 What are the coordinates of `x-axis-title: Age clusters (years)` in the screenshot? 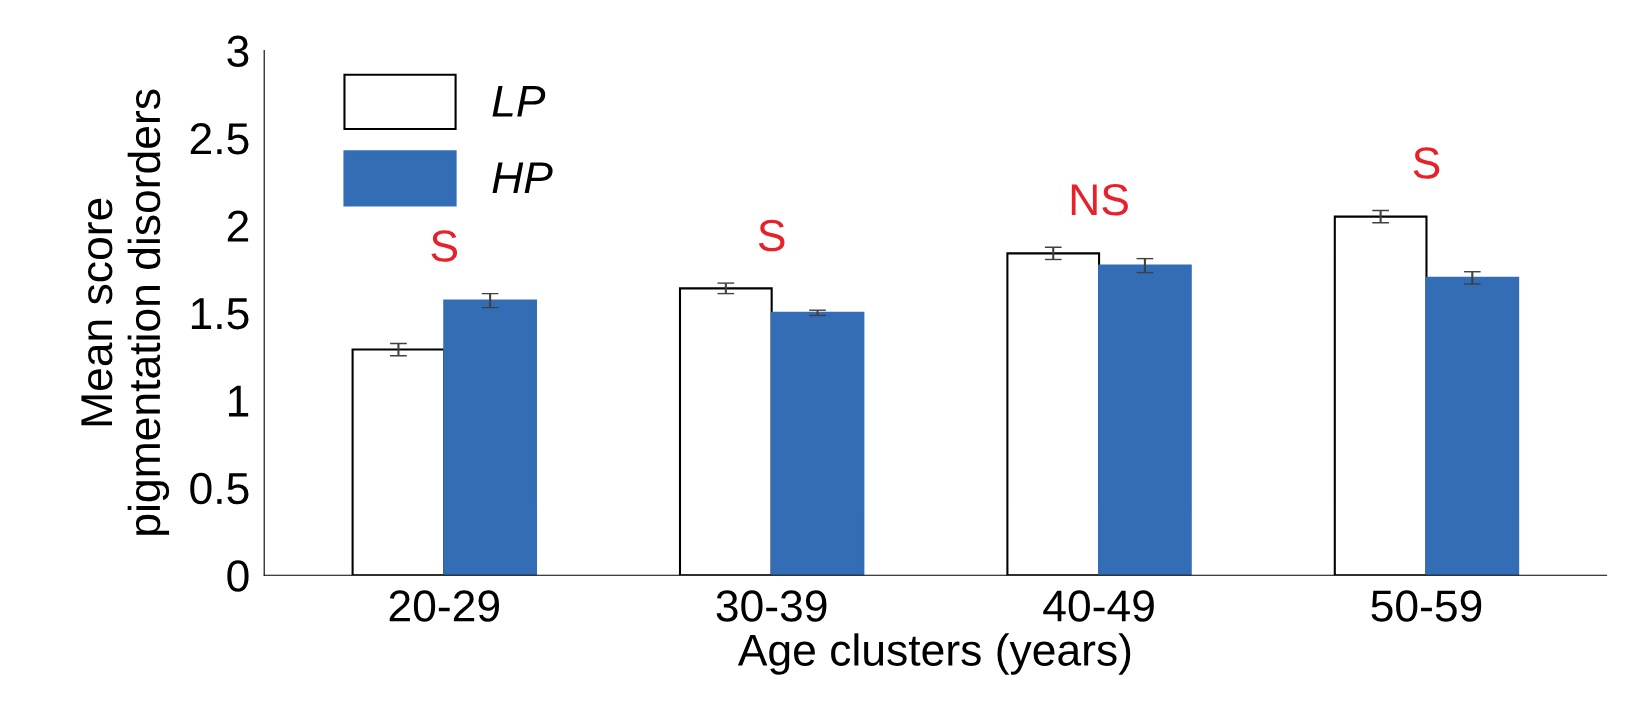 It's located at (934, 654).